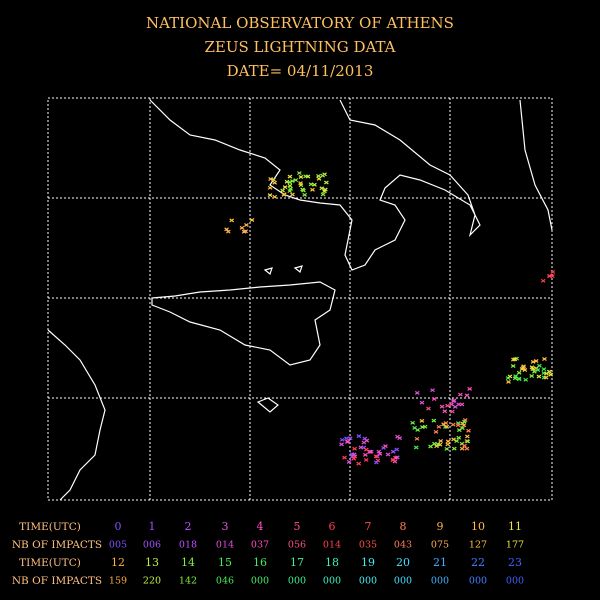  What do you see at coordinates (403, 562) in the screenshot?
I see `hour: 20` at bounding box center [403, 562].